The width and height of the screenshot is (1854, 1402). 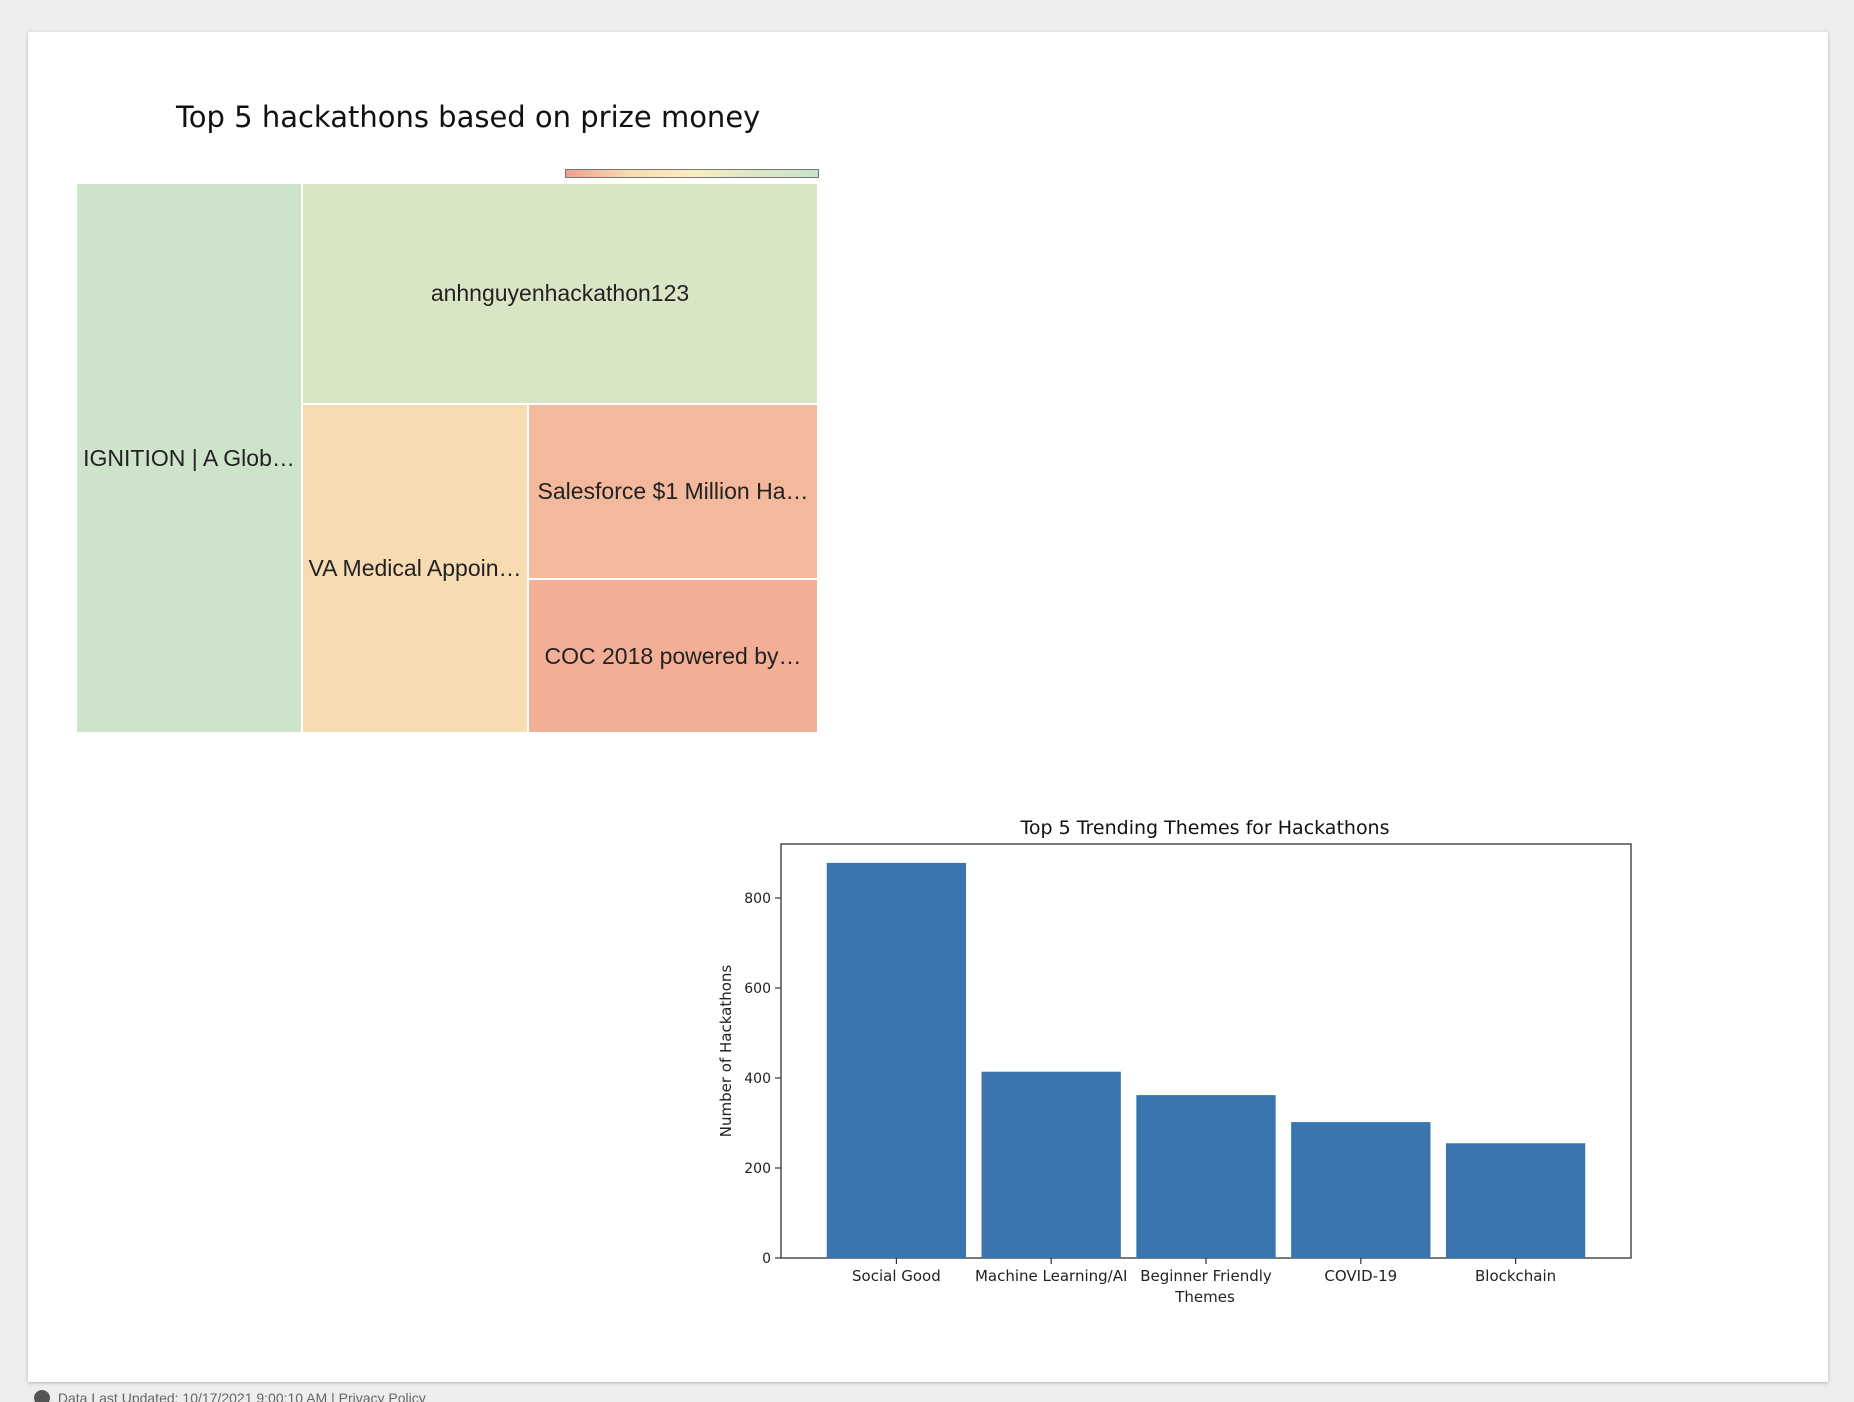 I want to click on footer-last-updated: Data Last Updated: 10/17/2021 9:00:10 AM, so click(x=192, y=1396).